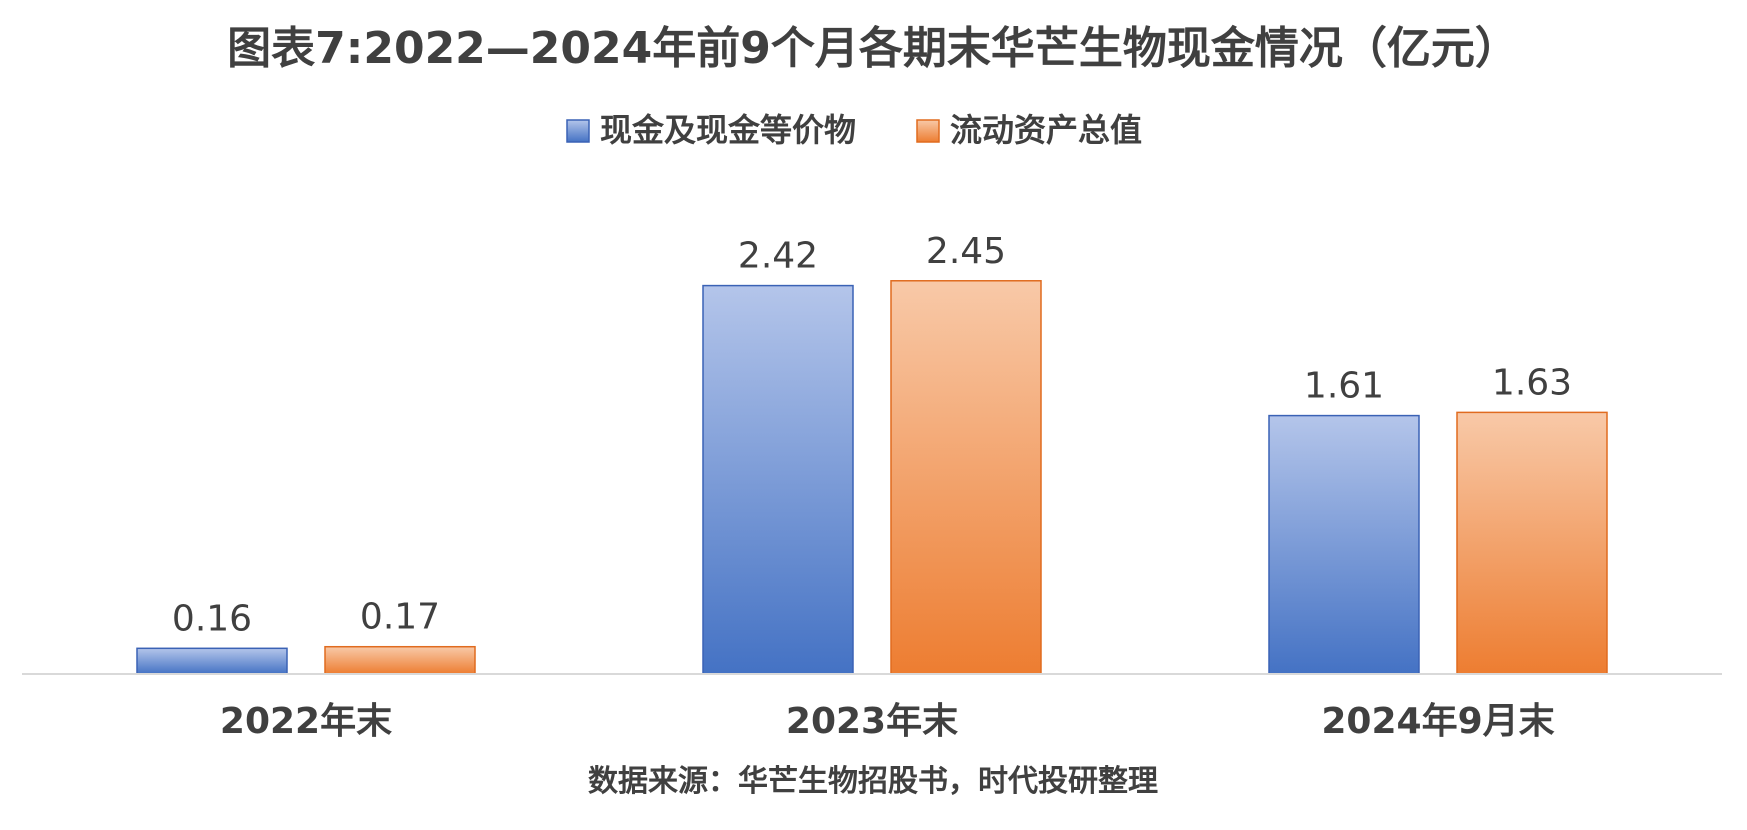 Image resolution: width=1747 pixels, height=830 pixels. Describe the element at coordinates (212, 618) in the screenshot. I see `value-label-series-1-cat-1: 0.16` at that location.